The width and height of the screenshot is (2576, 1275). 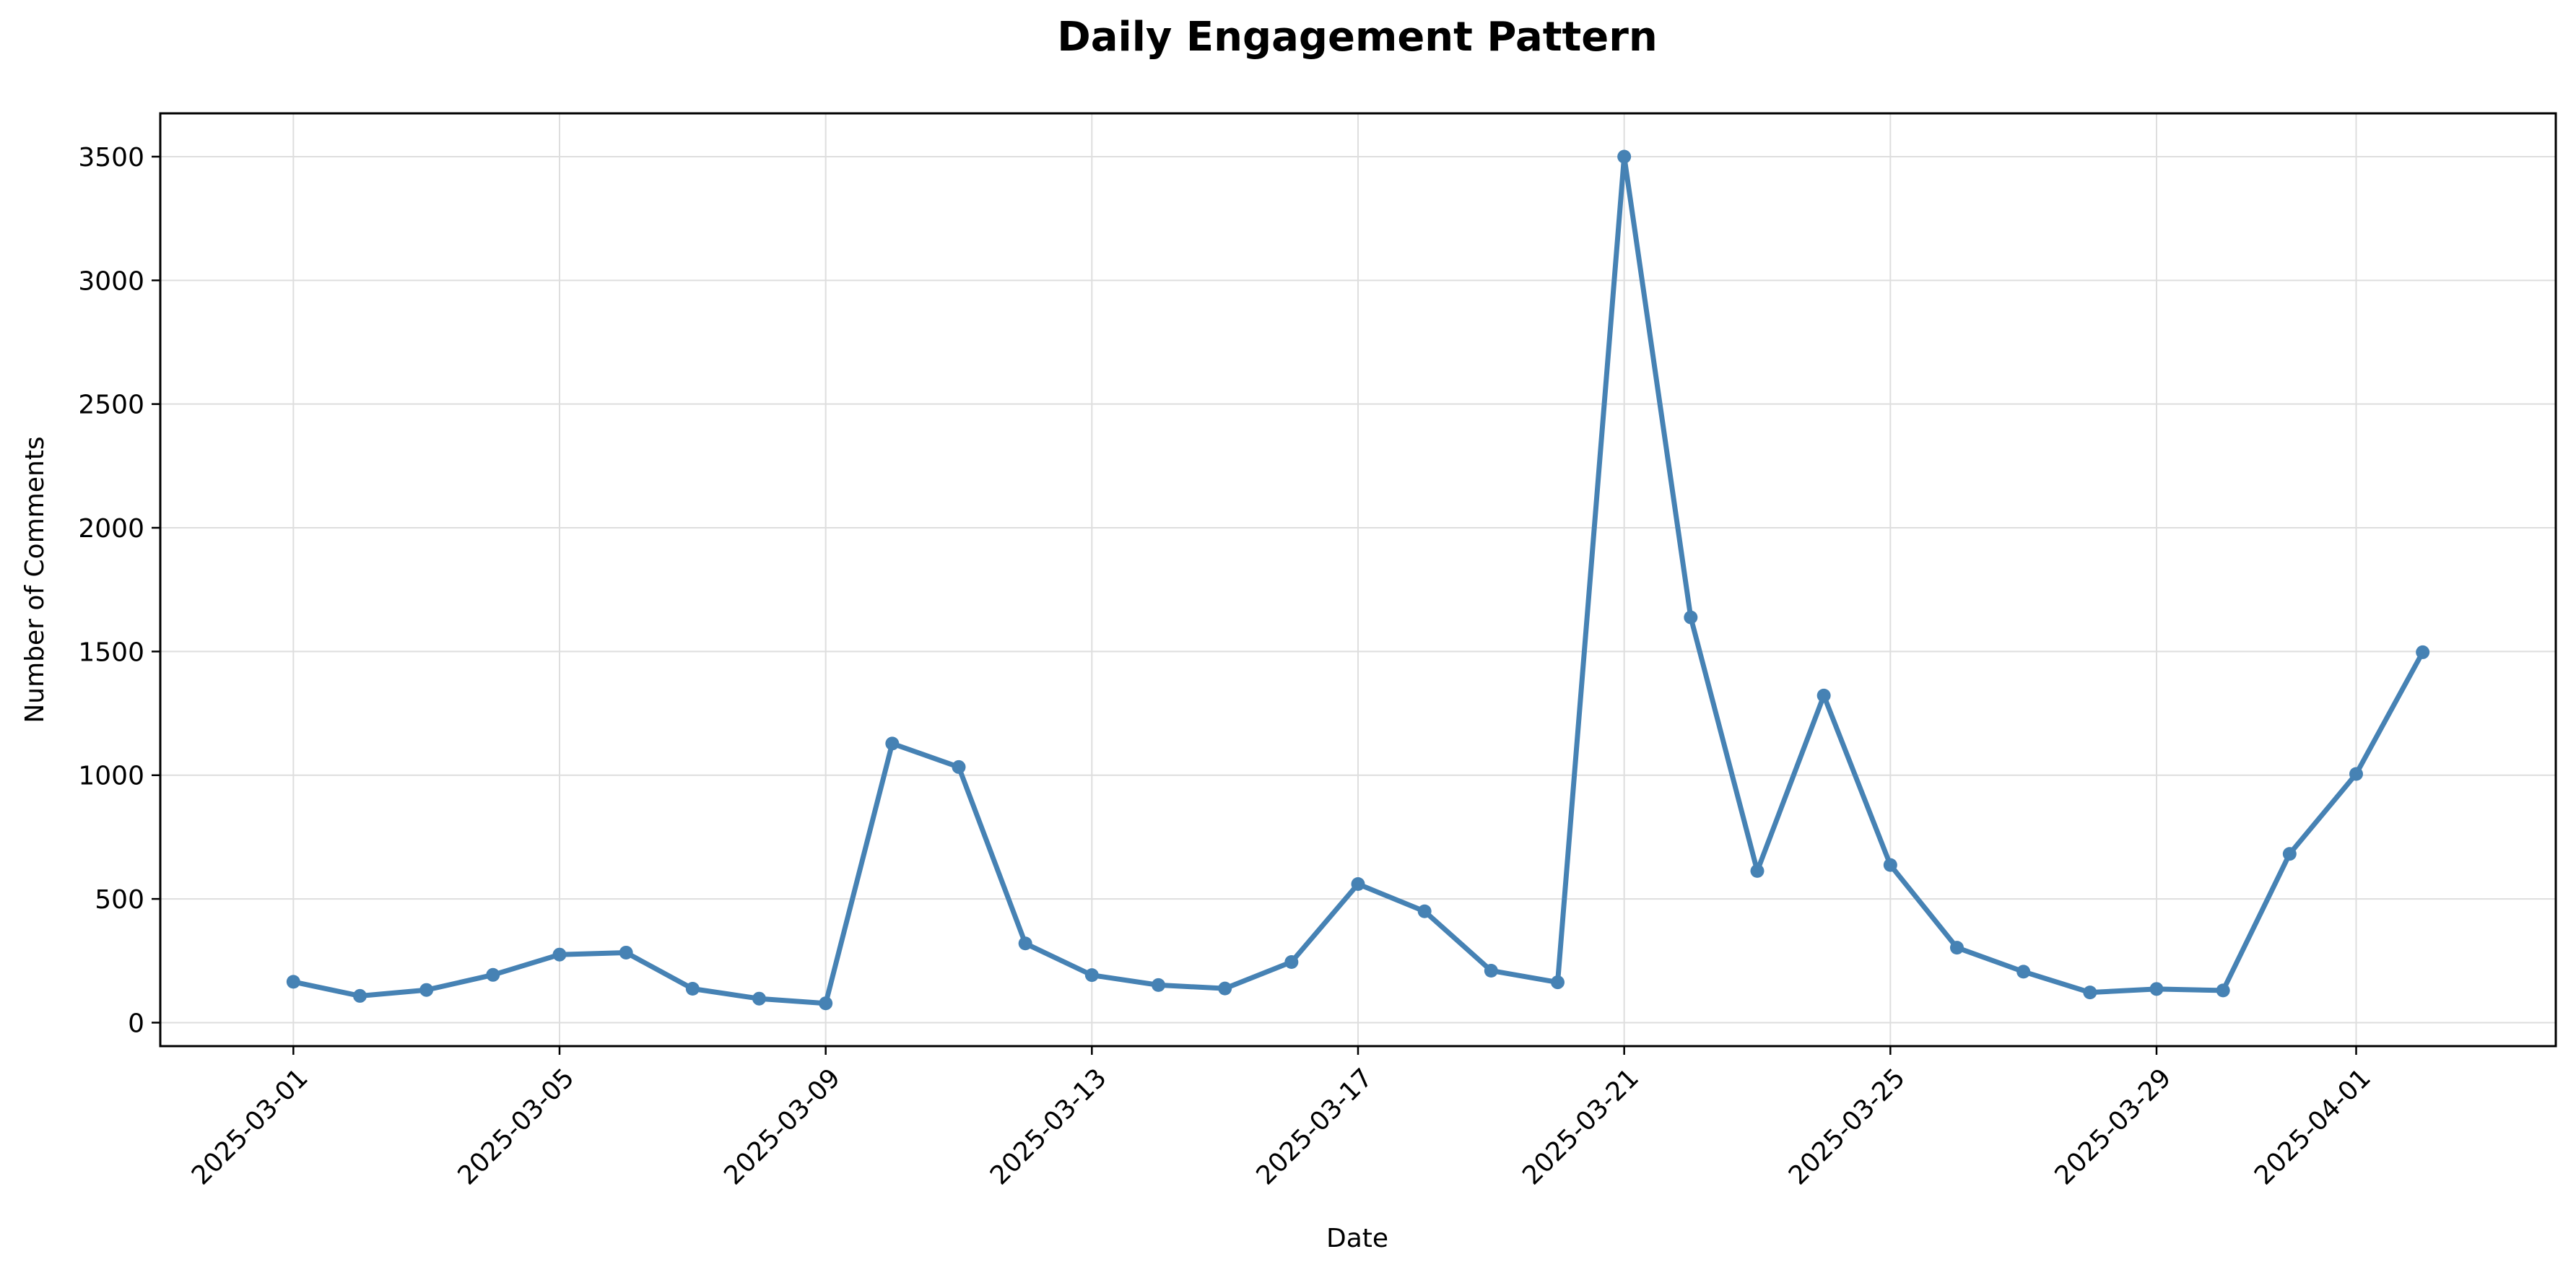 I want to click on x-tick-label: 2025-03-01, so click(x=250, y=1127).